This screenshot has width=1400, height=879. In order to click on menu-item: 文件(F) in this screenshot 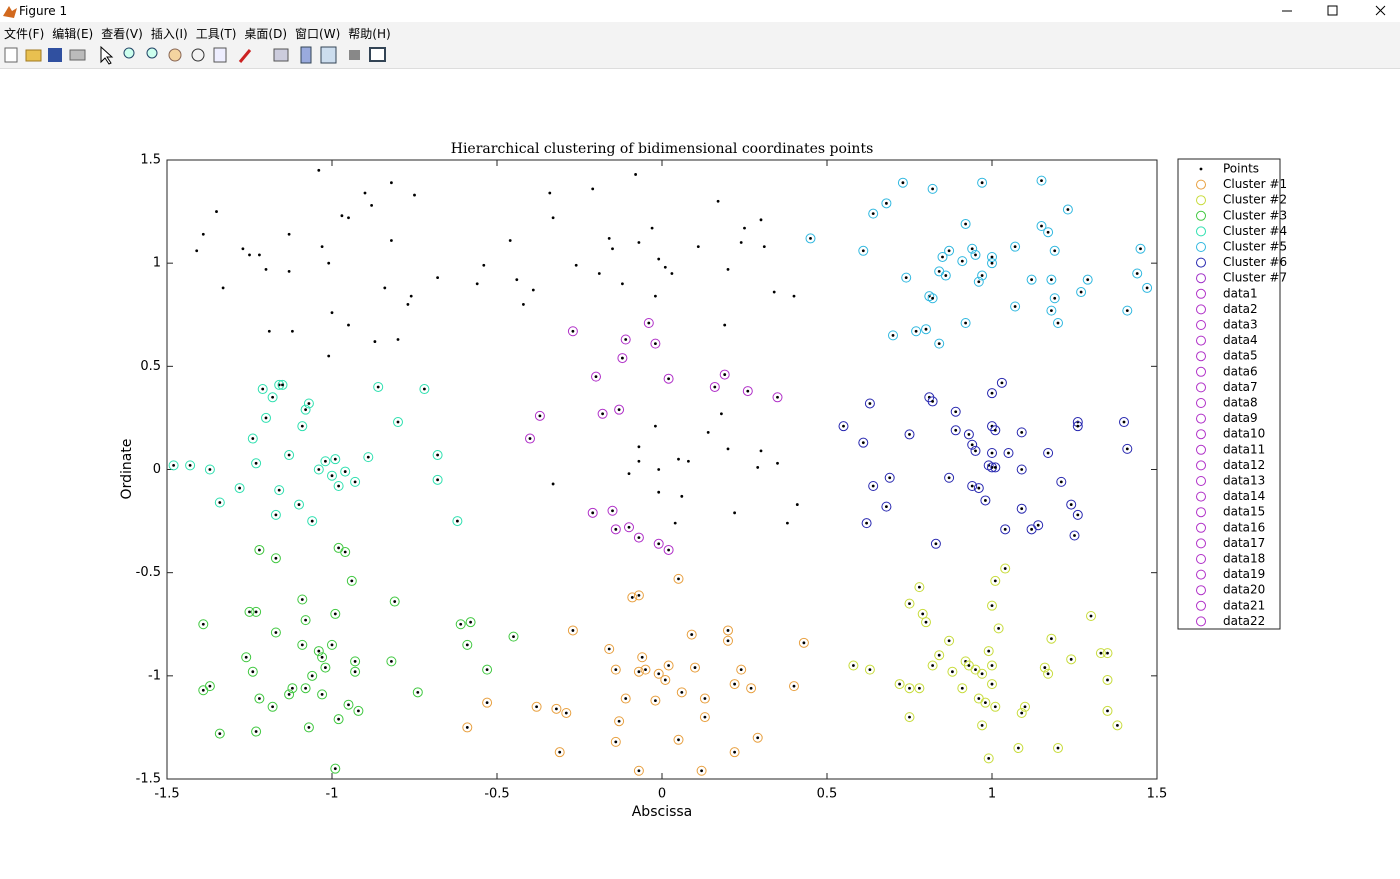, I will do `click(24, 34)`.